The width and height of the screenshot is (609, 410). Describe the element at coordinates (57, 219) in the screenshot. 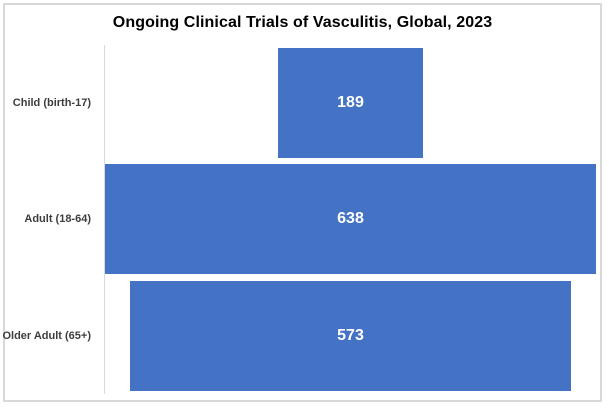

I see `category-label-adult: Adult (18-64)` at that location.